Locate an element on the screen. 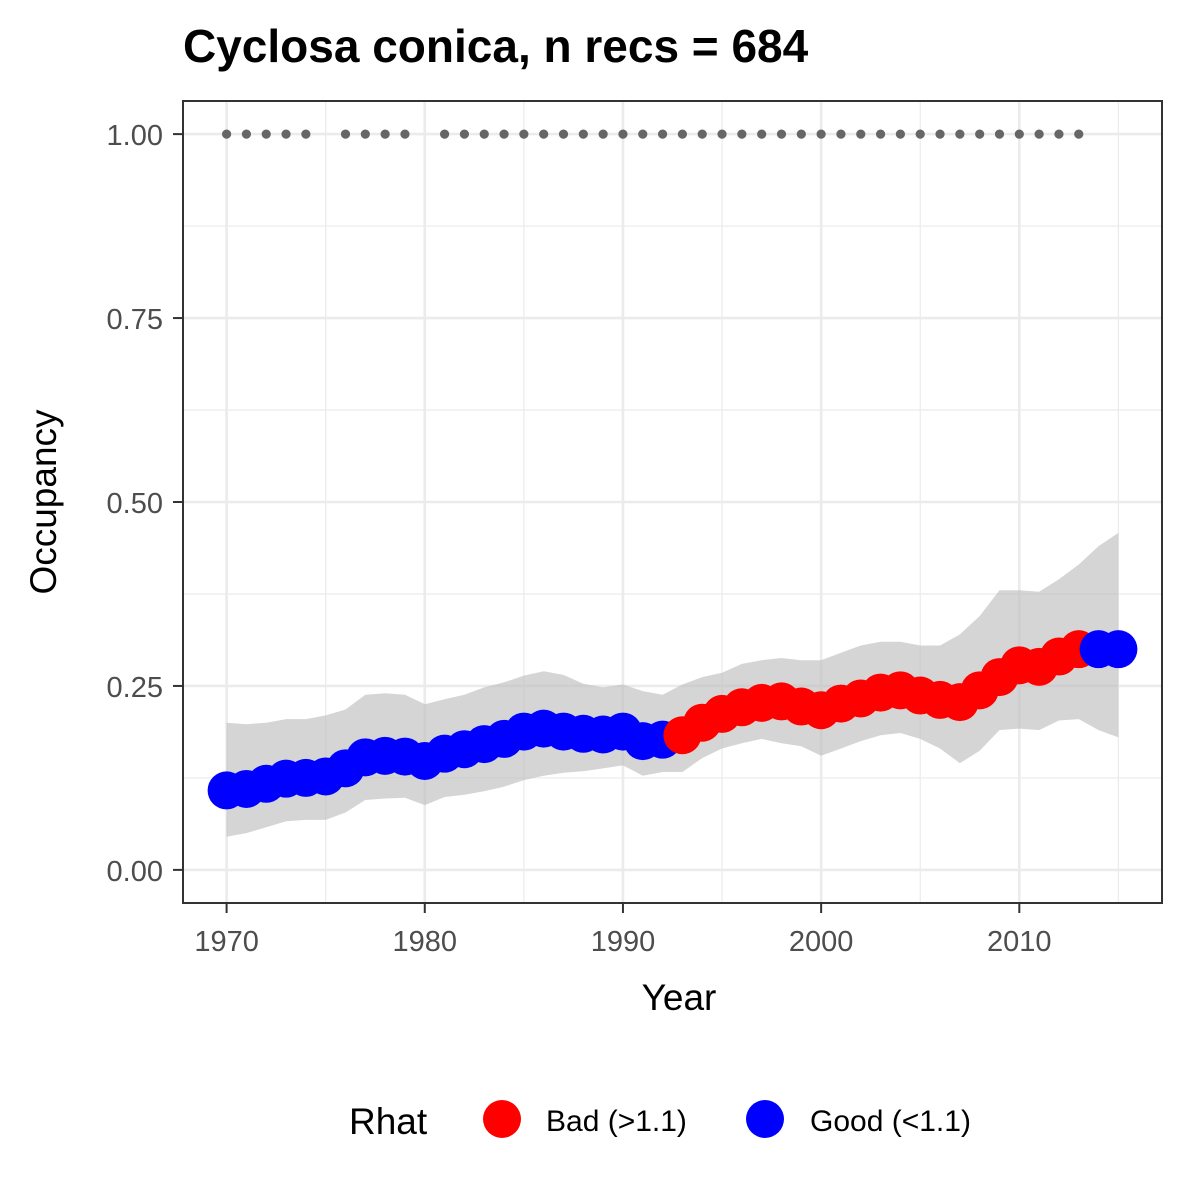 Image resolution: width=1200 pixels, height=1200 pixels. legend-key-bad is located at coordinates (502, 1119).